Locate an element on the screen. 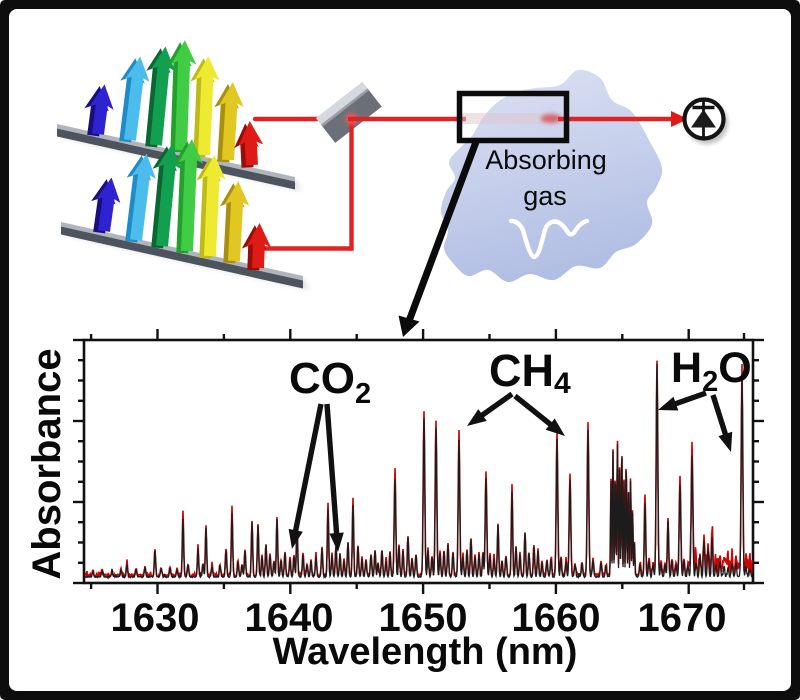 This screenshot has height=700, width=800. svg-text: Wavelength (nm) is located at coordinates (425, 652).